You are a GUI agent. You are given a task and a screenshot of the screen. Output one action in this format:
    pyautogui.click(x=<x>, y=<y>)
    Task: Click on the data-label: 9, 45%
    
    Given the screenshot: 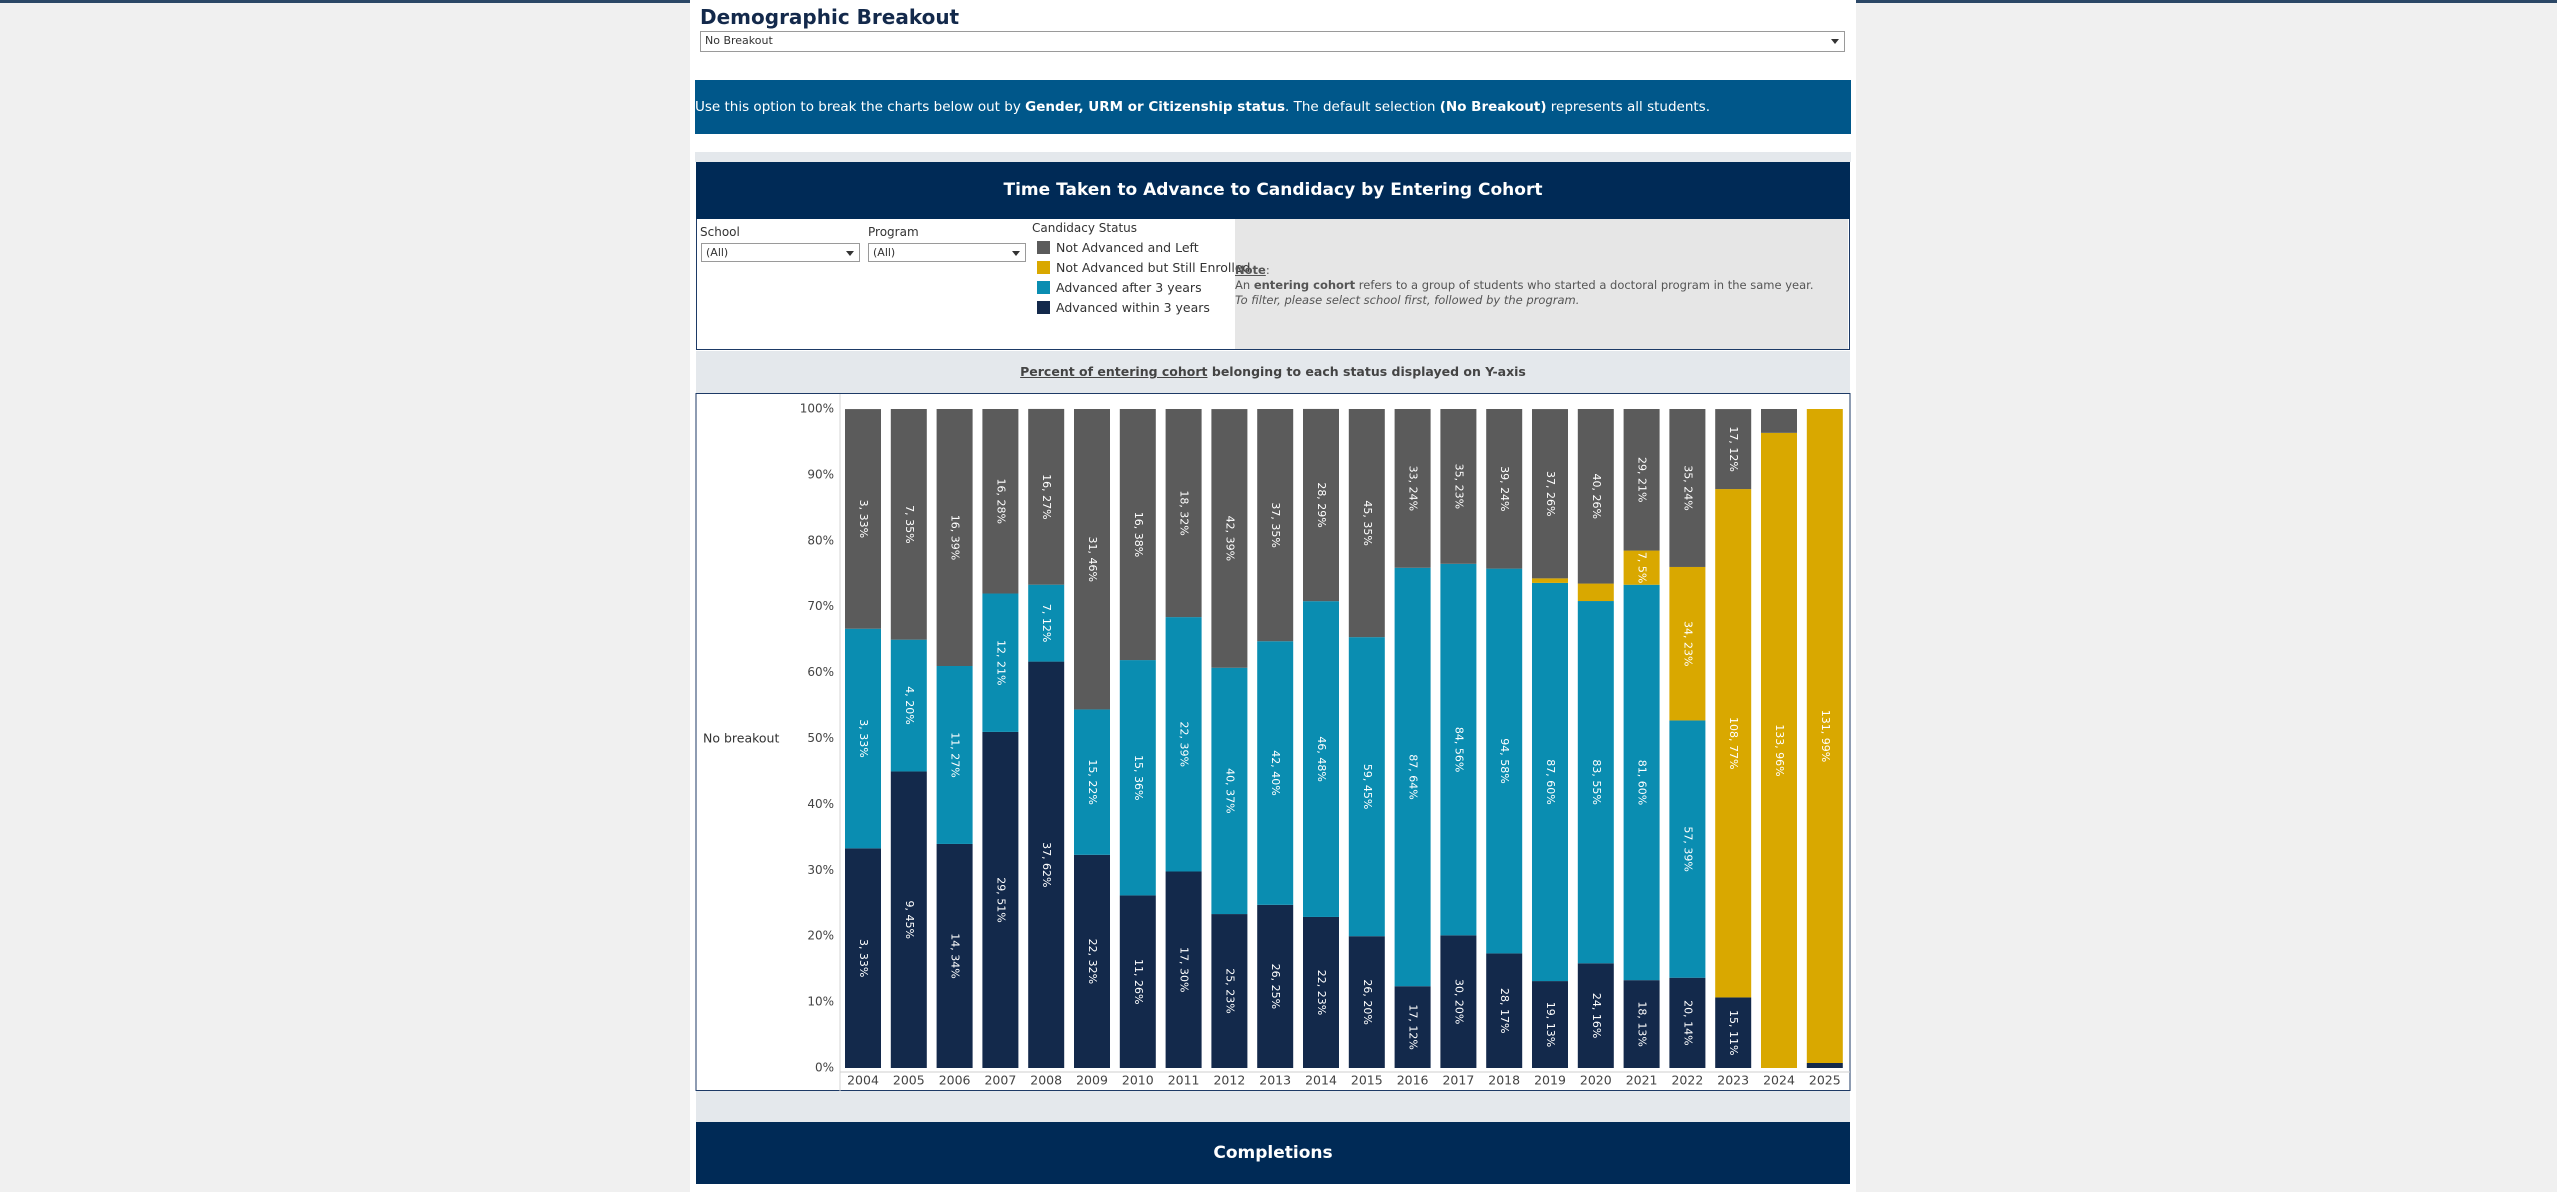 What is the action you would take?
    pyautogui.click(x=909, y=919)
    